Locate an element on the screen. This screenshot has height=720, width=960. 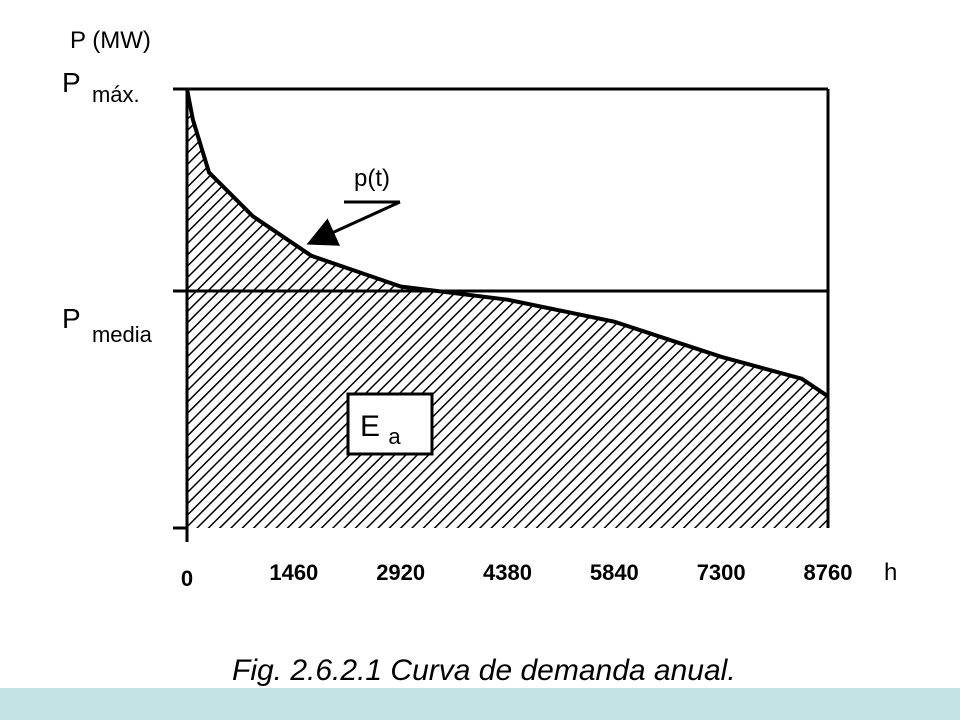
energy-label-box is located at coordinates (390, 424).